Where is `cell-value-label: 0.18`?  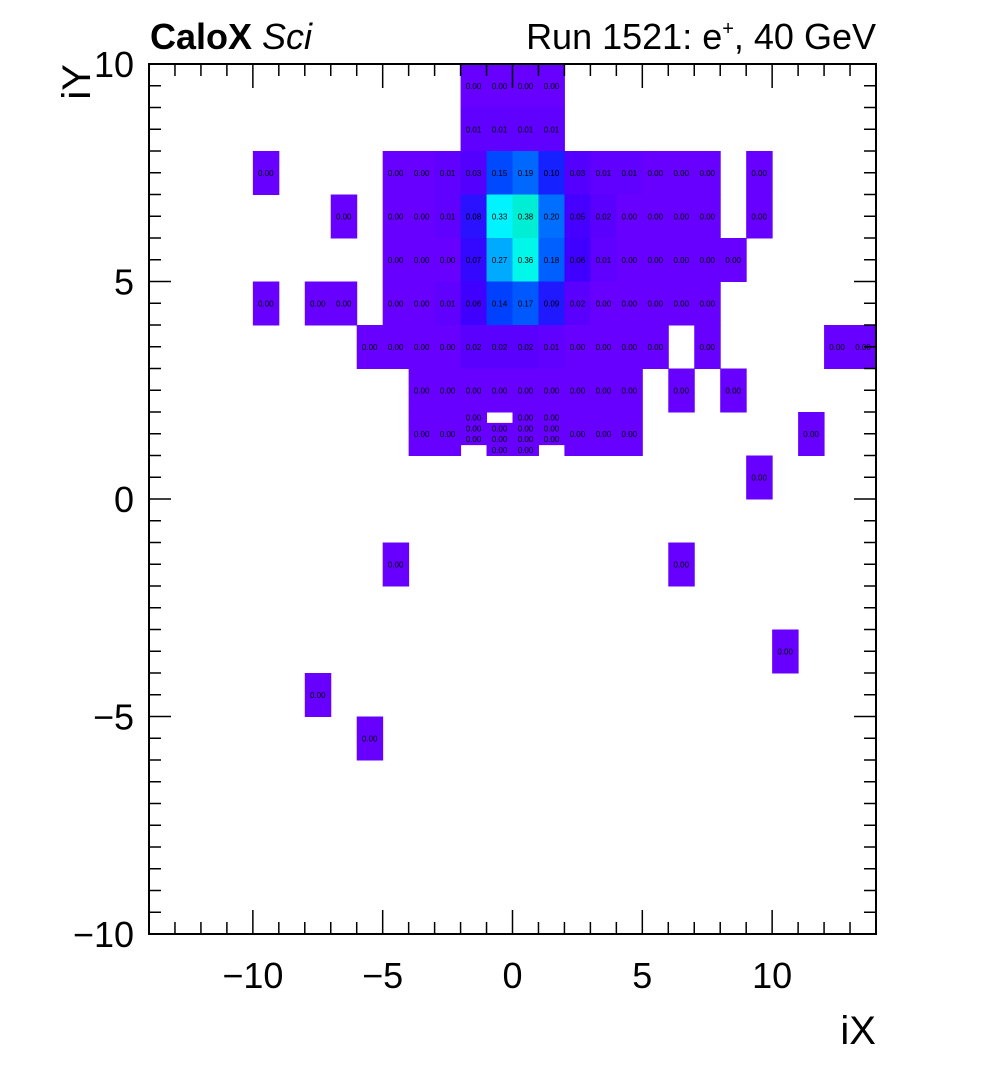
cell-value-label: 0.18 is located at coordinates (552, 260).